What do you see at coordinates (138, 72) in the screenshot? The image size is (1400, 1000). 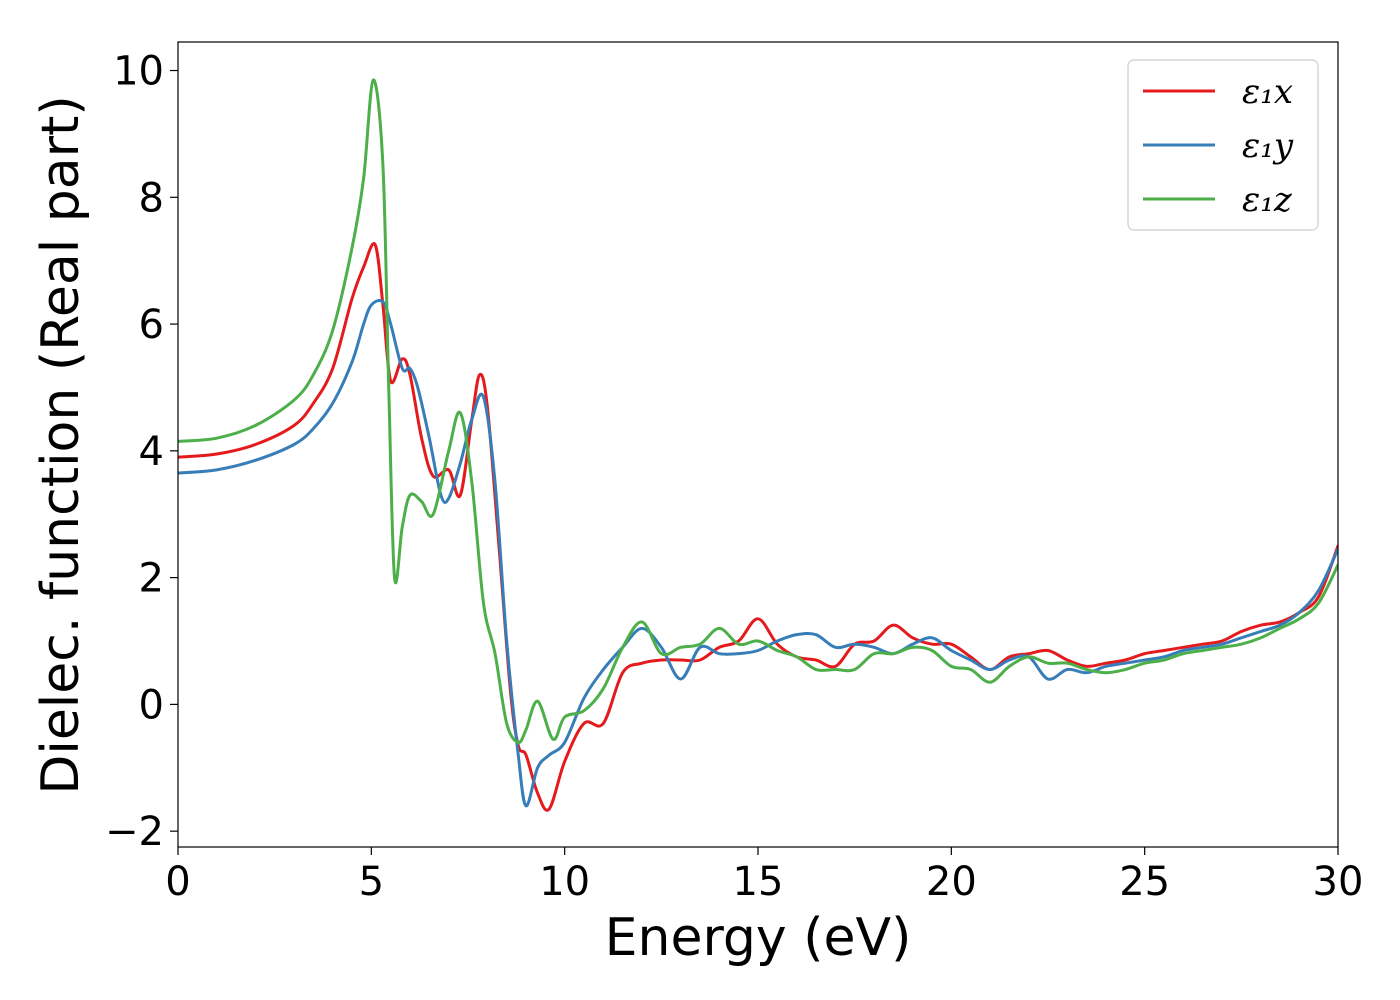 I see `y-tick-label: 10` at bounding box center [138, 72].